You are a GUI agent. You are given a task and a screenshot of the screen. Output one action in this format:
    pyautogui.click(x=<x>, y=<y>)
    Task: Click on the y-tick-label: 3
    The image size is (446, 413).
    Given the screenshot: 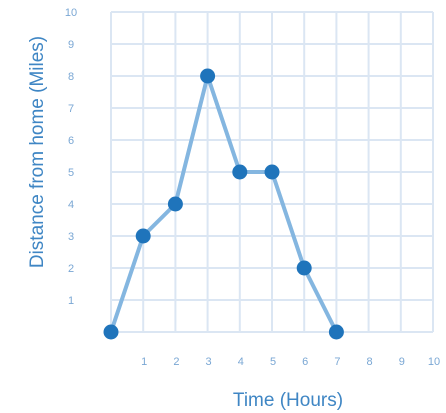 What is the action you would take?
    pyautogui.click(x=71, y=237)
    